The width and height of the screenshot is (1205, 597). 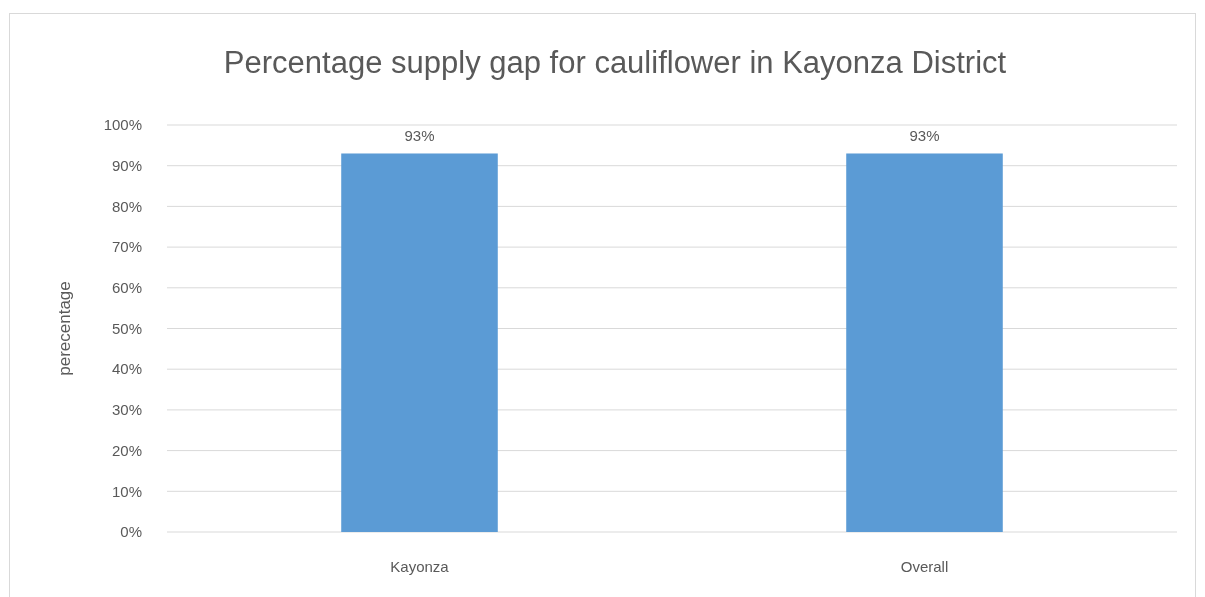 I want to click on y-tick-label: 90%, so click(x=126, y=165).